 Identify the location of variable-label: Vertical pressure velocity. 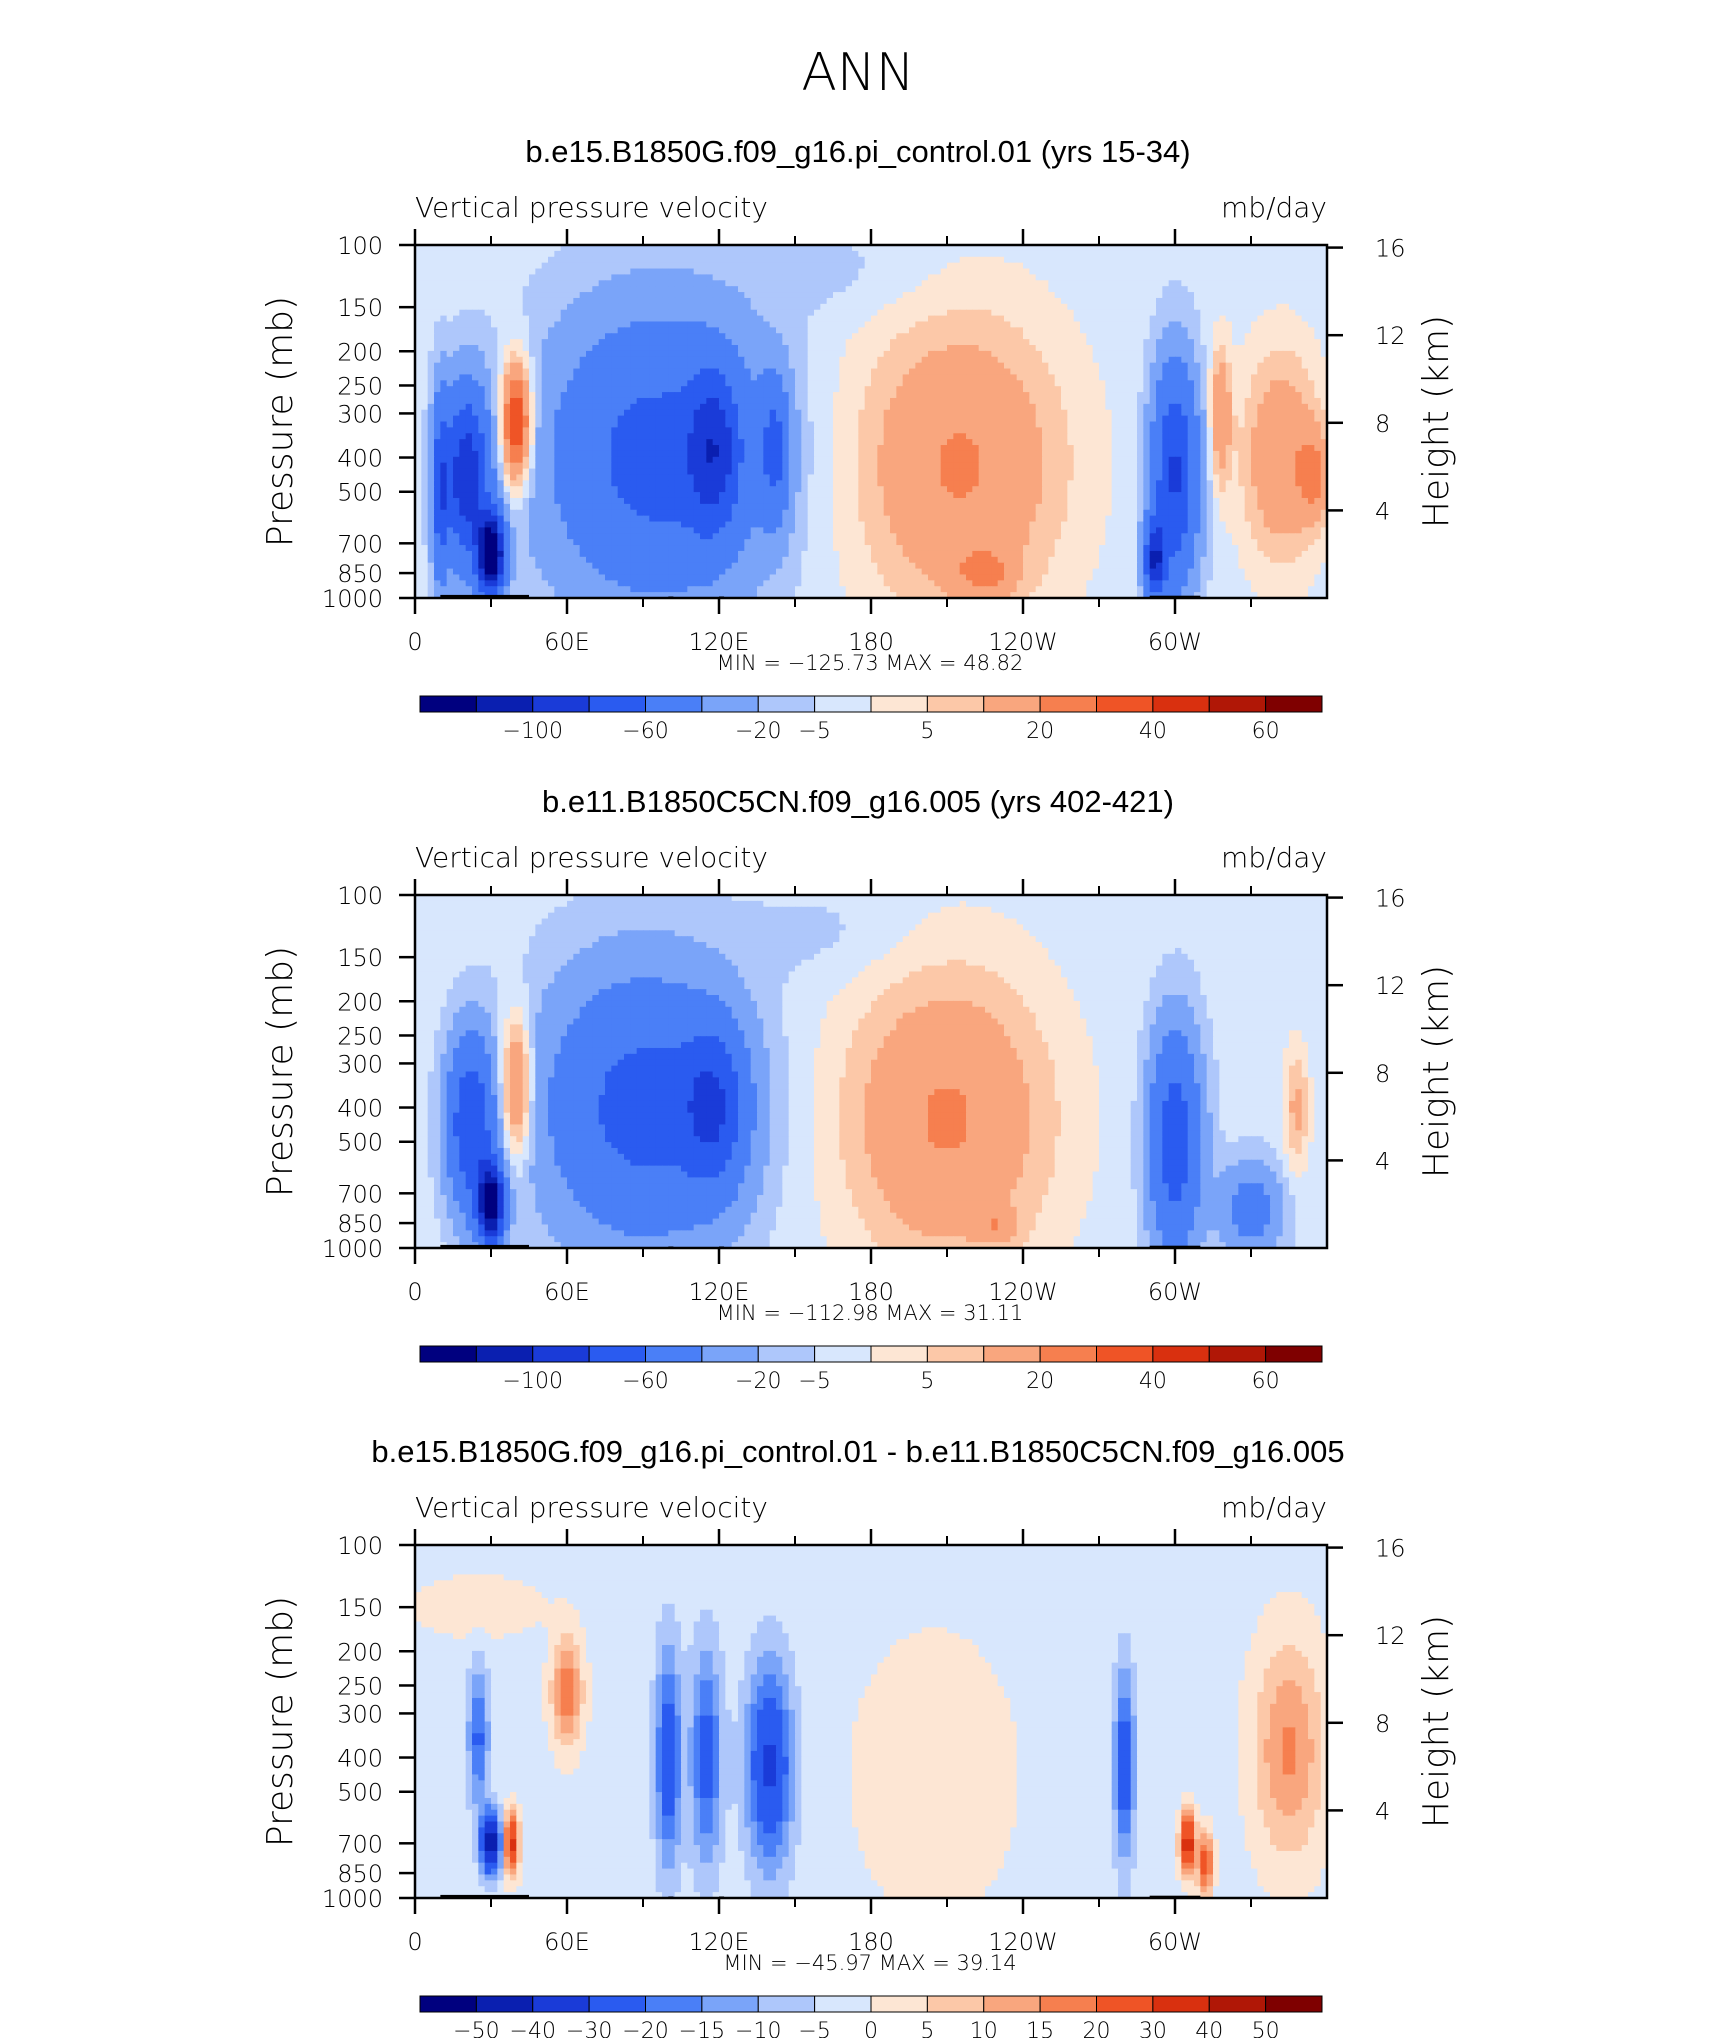
(591, 207).